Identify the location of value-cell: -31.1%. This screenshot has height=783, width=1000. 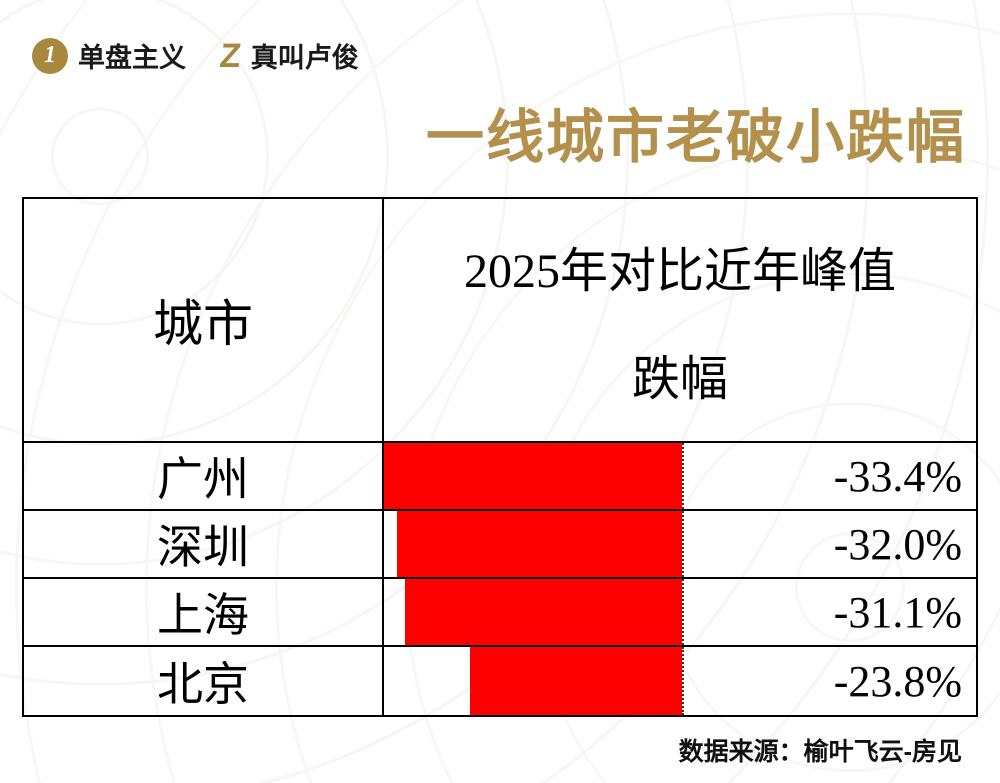
(680, 612).